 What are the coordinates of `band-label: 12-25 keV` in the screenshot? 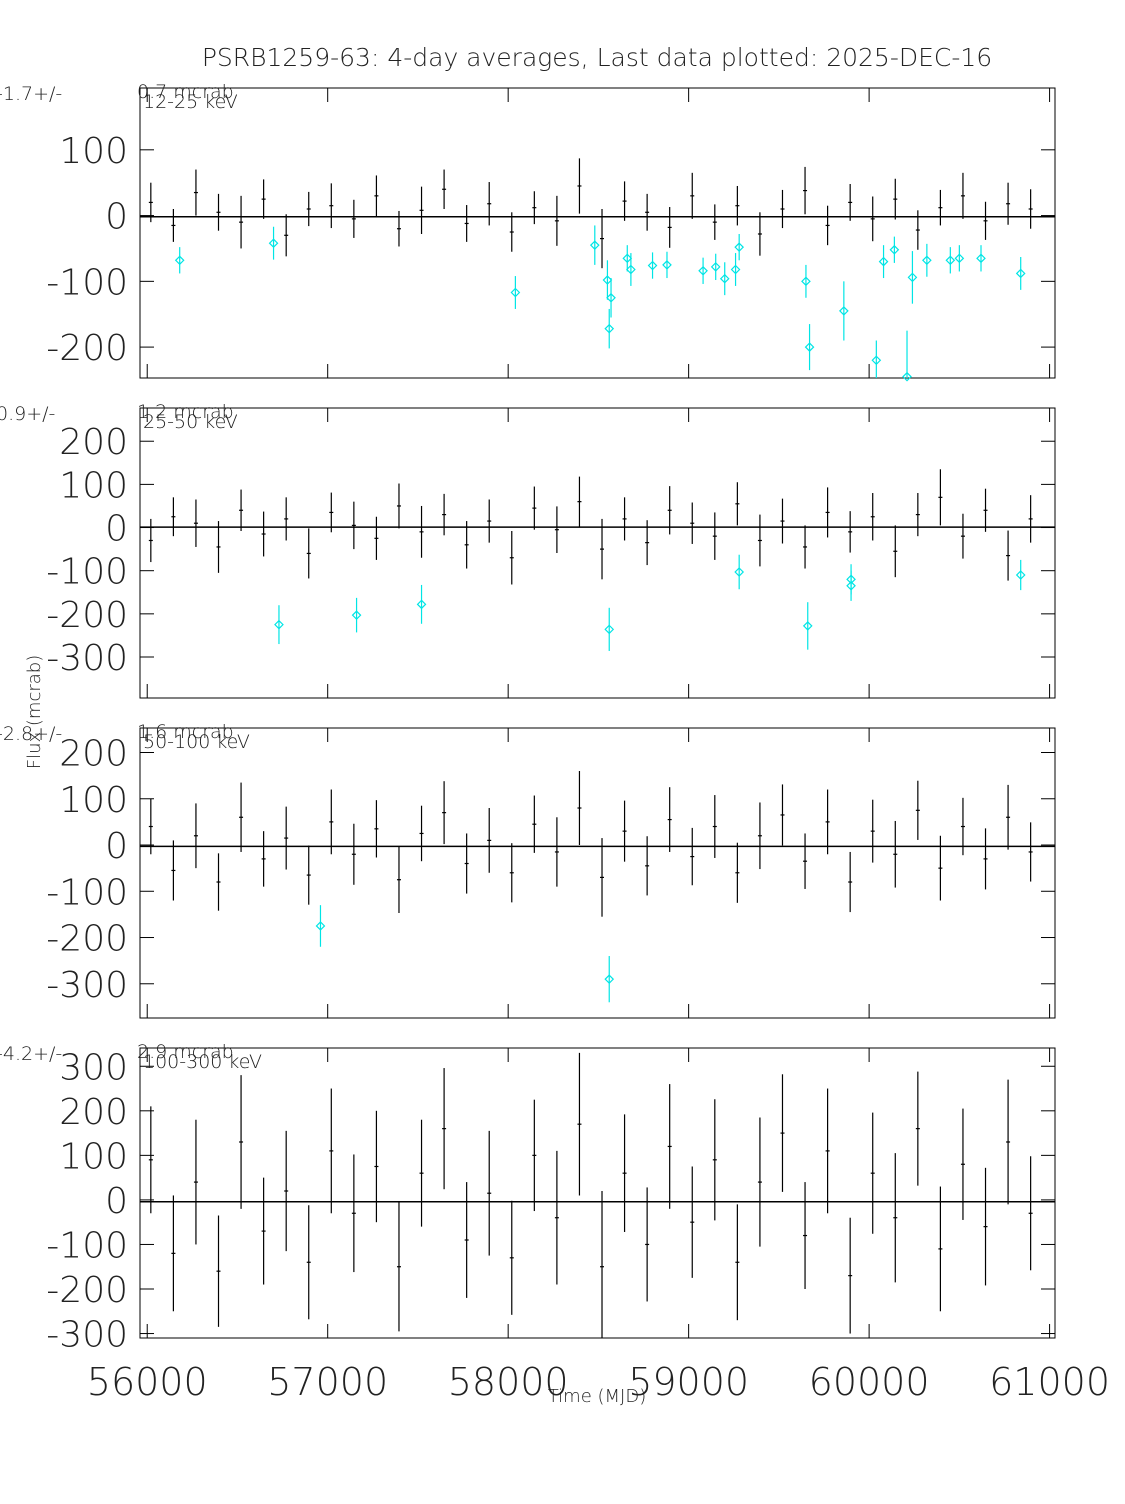 It's located at (190, 102).